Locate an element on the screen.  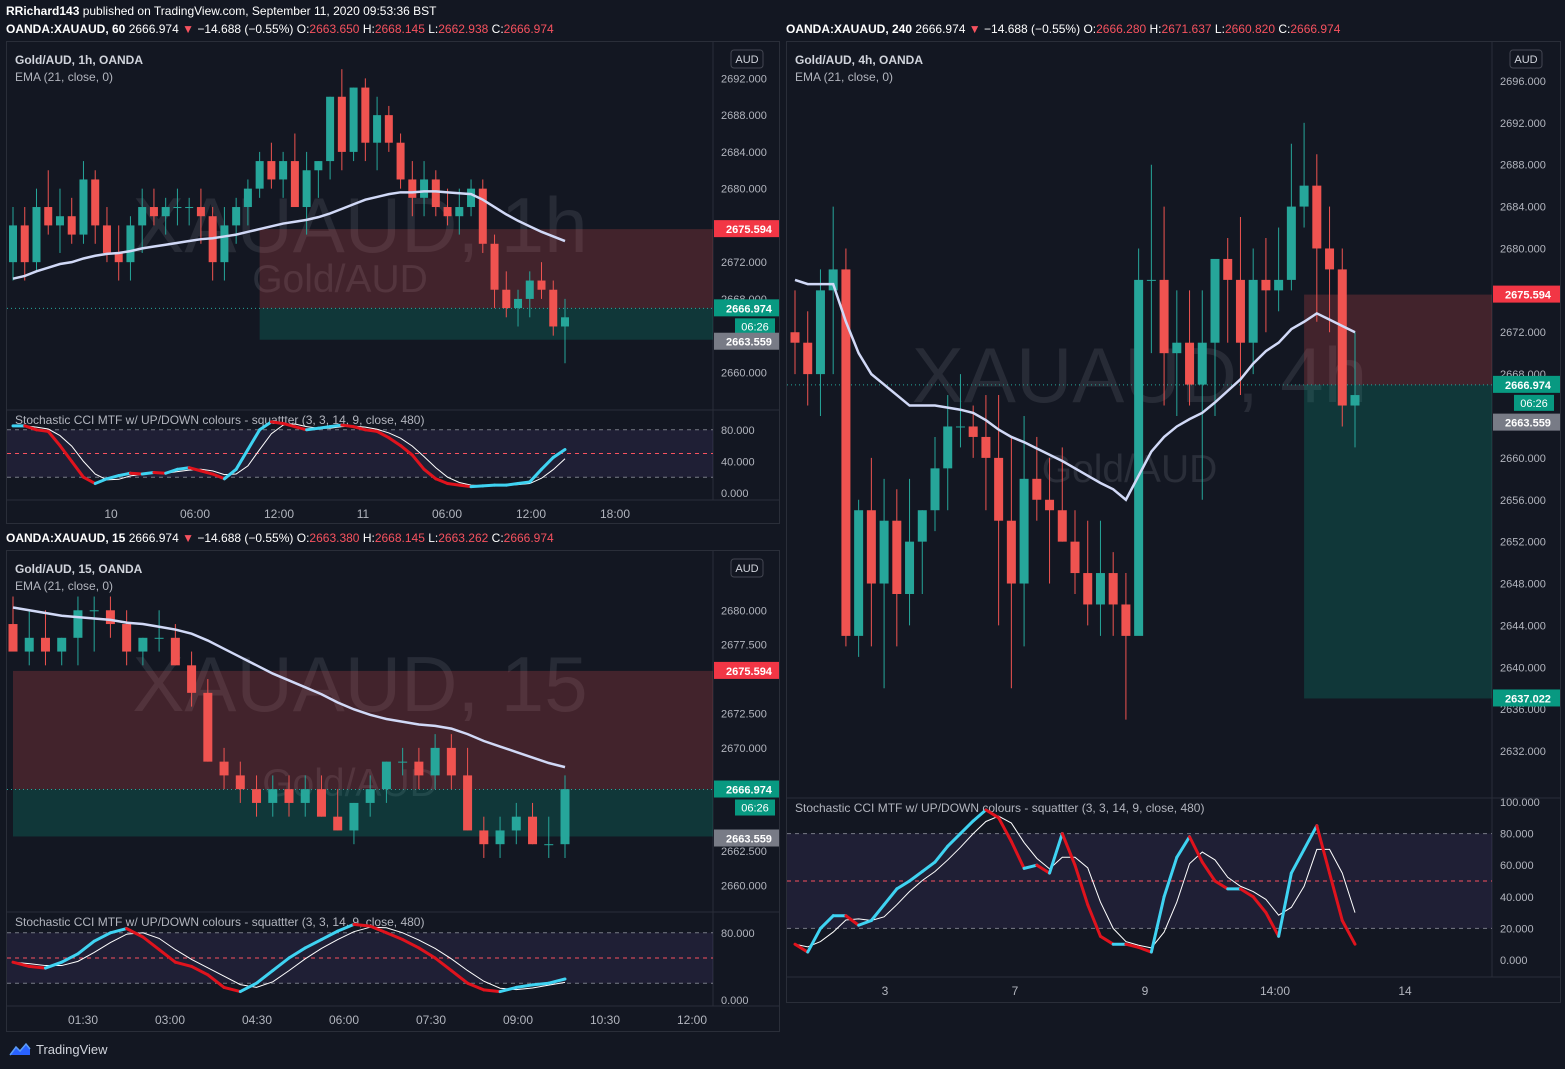
h4-y-tick: 2692.000 is located at coordinates (1523, 124).